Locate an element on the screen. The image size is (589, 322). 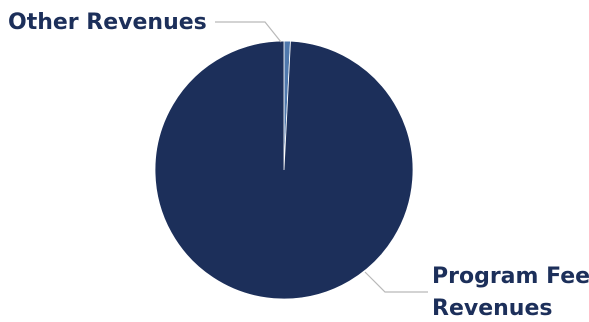
label-other-revenues: Other Revenues is located at coordinates (107, 22).